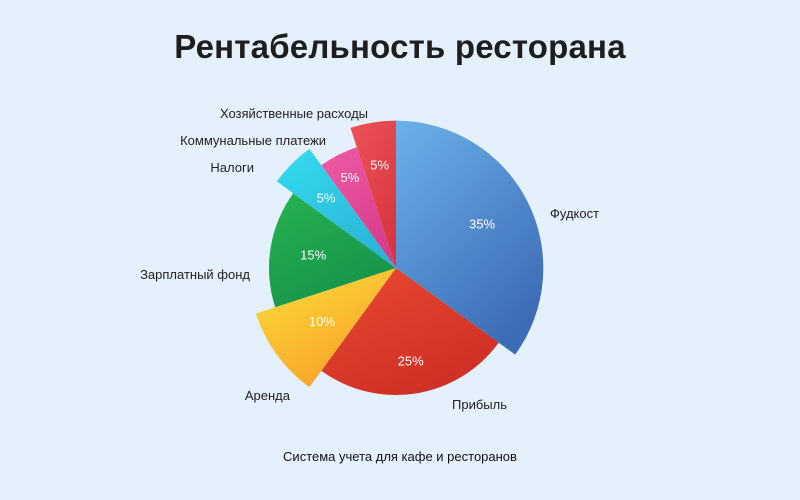  Describe the element at coordinates (400, 456) in the screenshot. I see `chart-caption: Система учета для кафе и ресторанов` at that location.